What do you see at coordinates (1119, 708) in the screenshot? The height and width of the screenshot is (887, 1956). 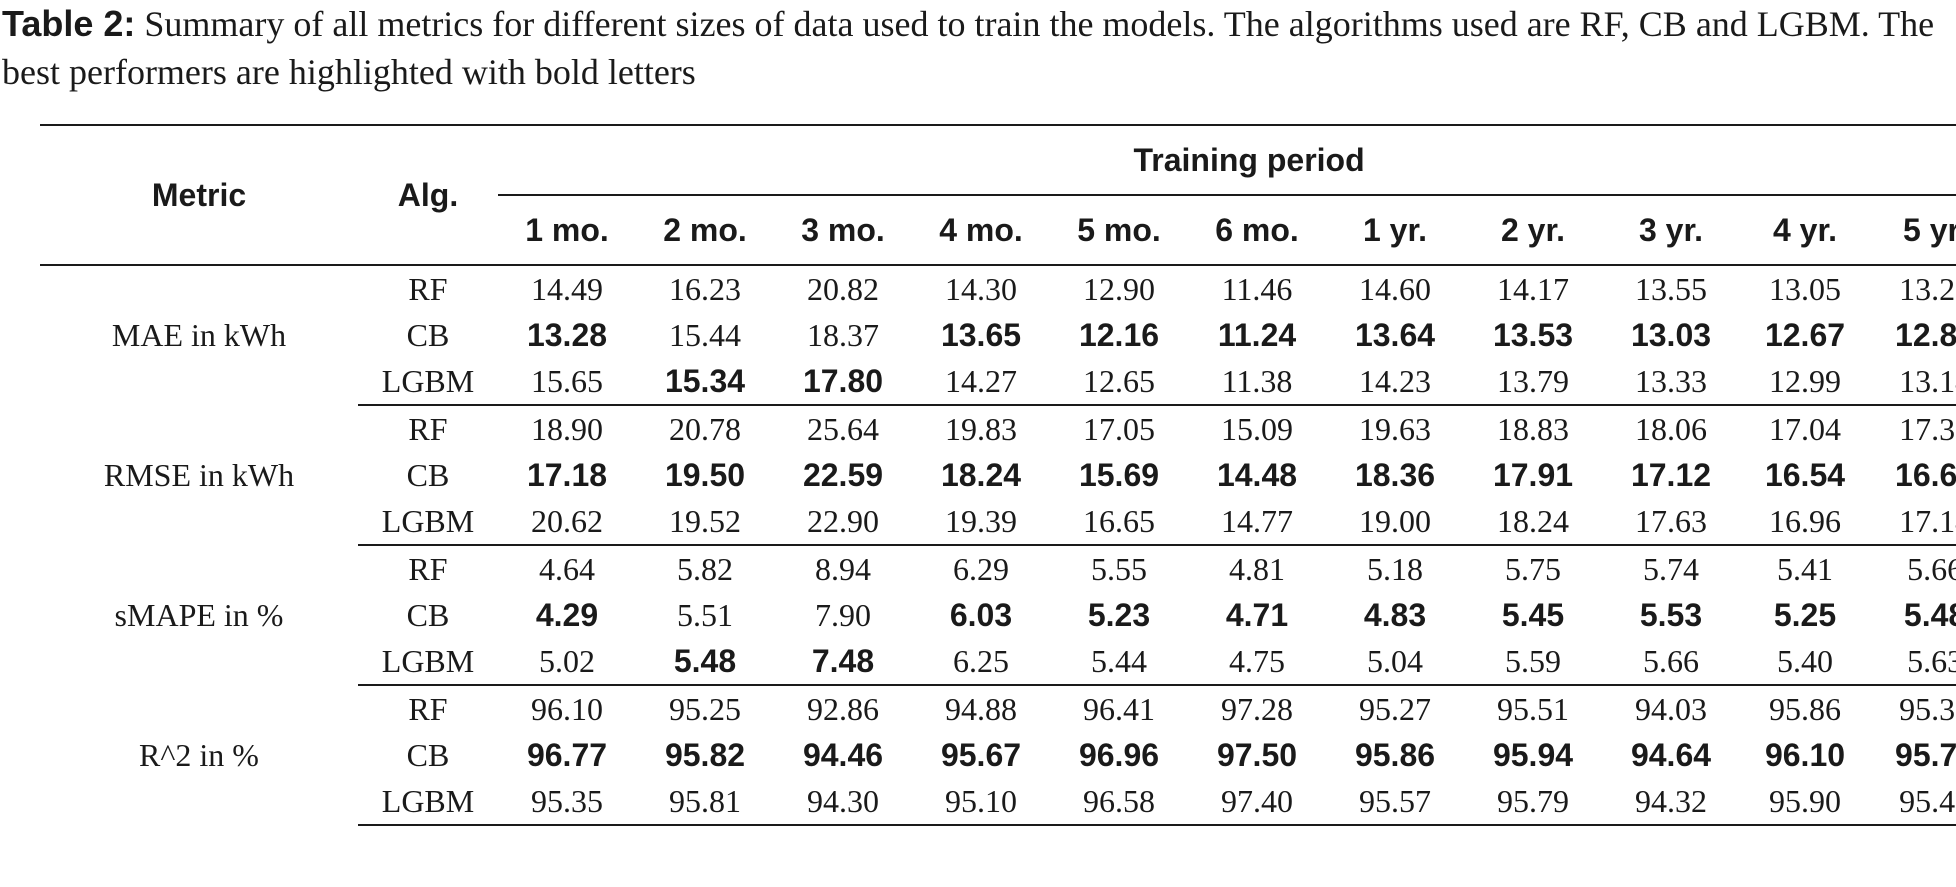 I see `value-cell: 96.41` at bounding box center [1119, 708].